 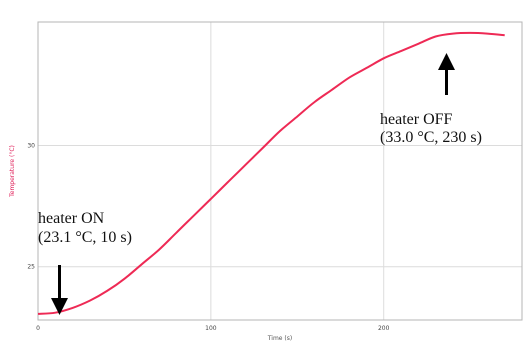 I want to click on x-tick-label: 0, so click(x=38, y=328).